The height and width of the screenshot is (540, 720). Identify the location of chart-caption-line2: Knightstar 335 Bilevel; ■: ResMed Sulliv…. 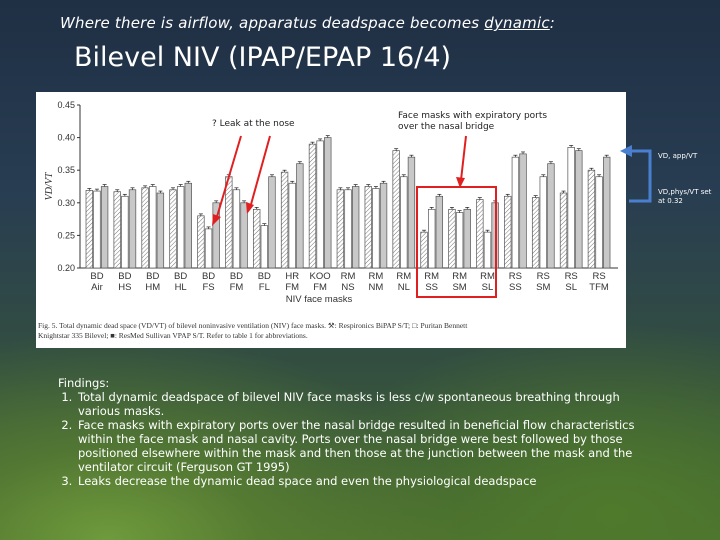
(173, 335).